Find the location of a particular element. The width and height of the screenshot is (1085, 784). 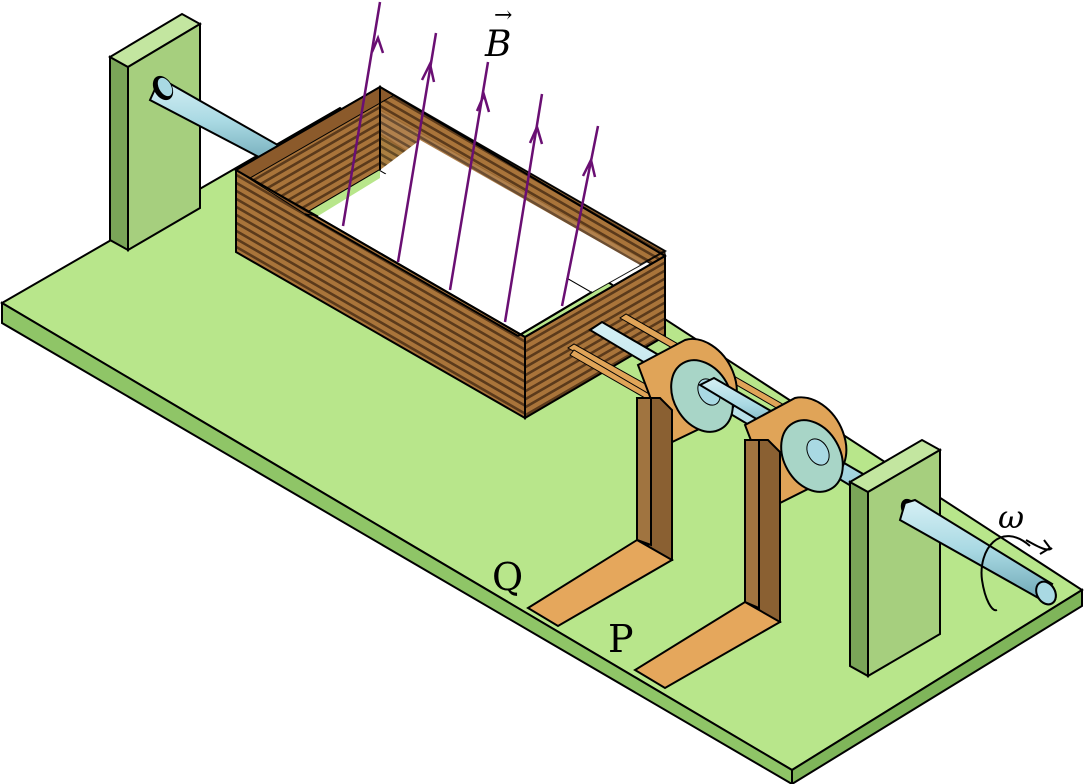

brush-q is located at coordinates (600, 512).